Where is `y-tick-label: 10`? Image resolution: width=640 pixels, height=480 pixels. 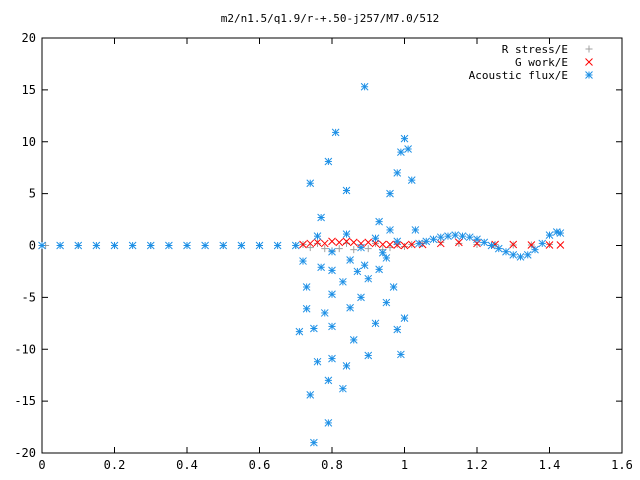
y-tick-label: 10 is located at coordinates (29, 142).